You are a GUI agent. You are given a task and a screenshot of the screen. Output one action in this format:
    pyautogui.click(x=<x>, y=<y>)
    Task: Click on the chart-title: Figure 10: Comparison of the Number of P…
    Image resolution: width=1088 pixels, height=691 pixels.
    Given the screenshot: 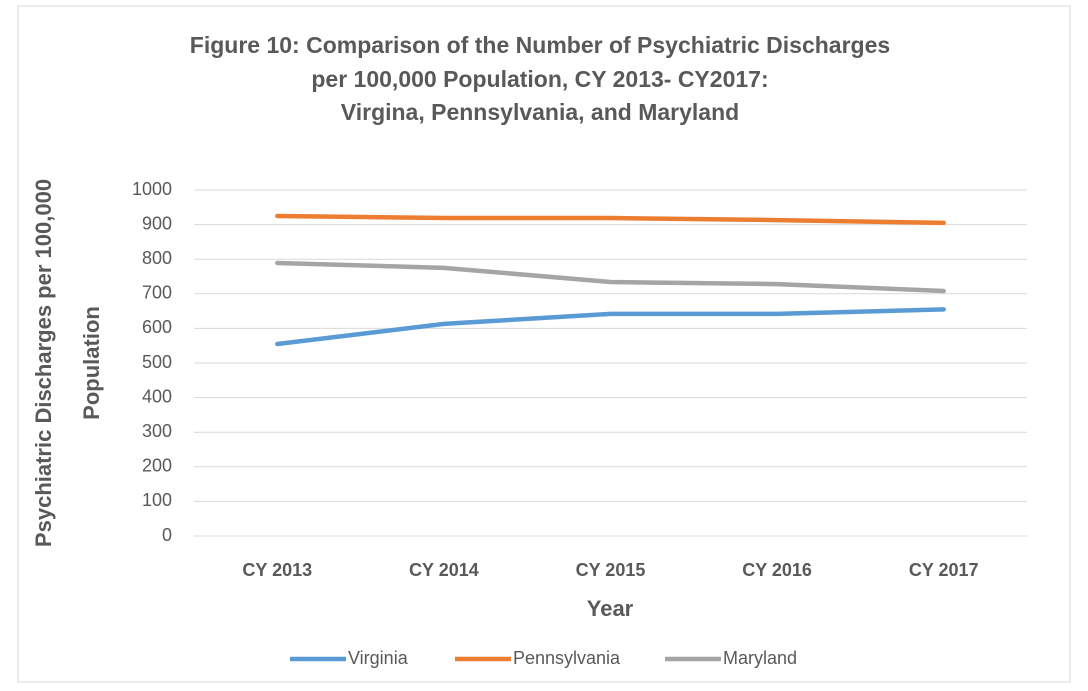 What is the action you would take?
    pyautogui.click(x=540, y=45)
    